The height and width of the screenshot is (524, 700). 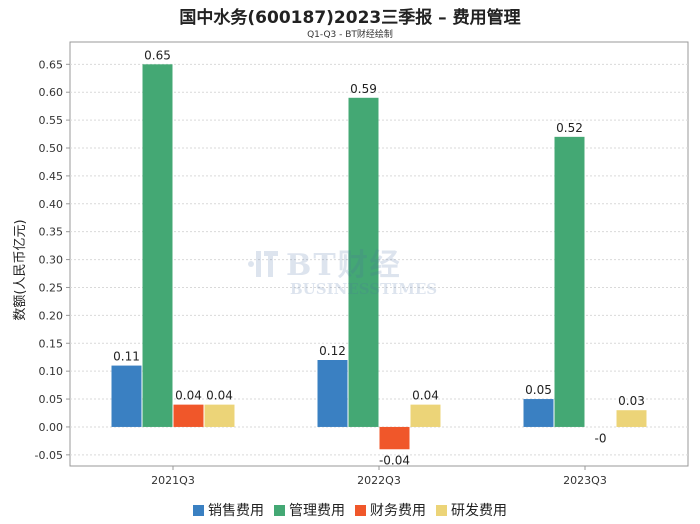 What do you see at coordinates (51, 232) in the screenshot?
I see `y-tick-label: 0.35` at bounding box center [51, 232].